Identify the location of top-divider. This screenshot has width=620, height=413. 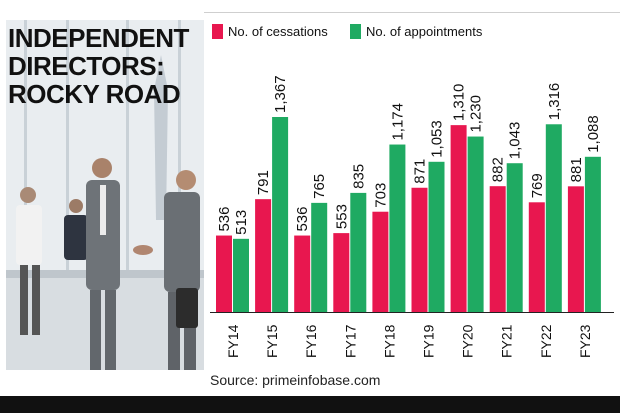
(412, 12).